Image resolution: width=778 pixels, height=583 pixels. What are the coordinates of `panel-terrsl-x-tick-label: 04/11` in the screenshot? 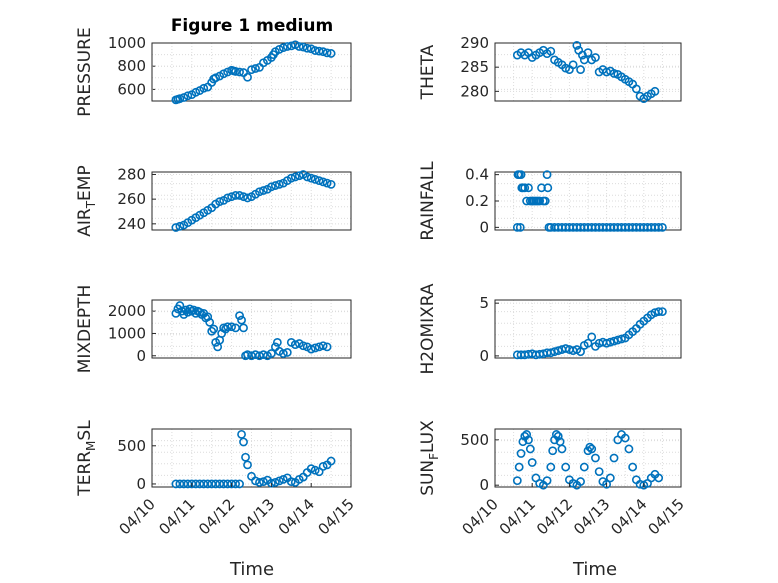 It's located at (176, 516).